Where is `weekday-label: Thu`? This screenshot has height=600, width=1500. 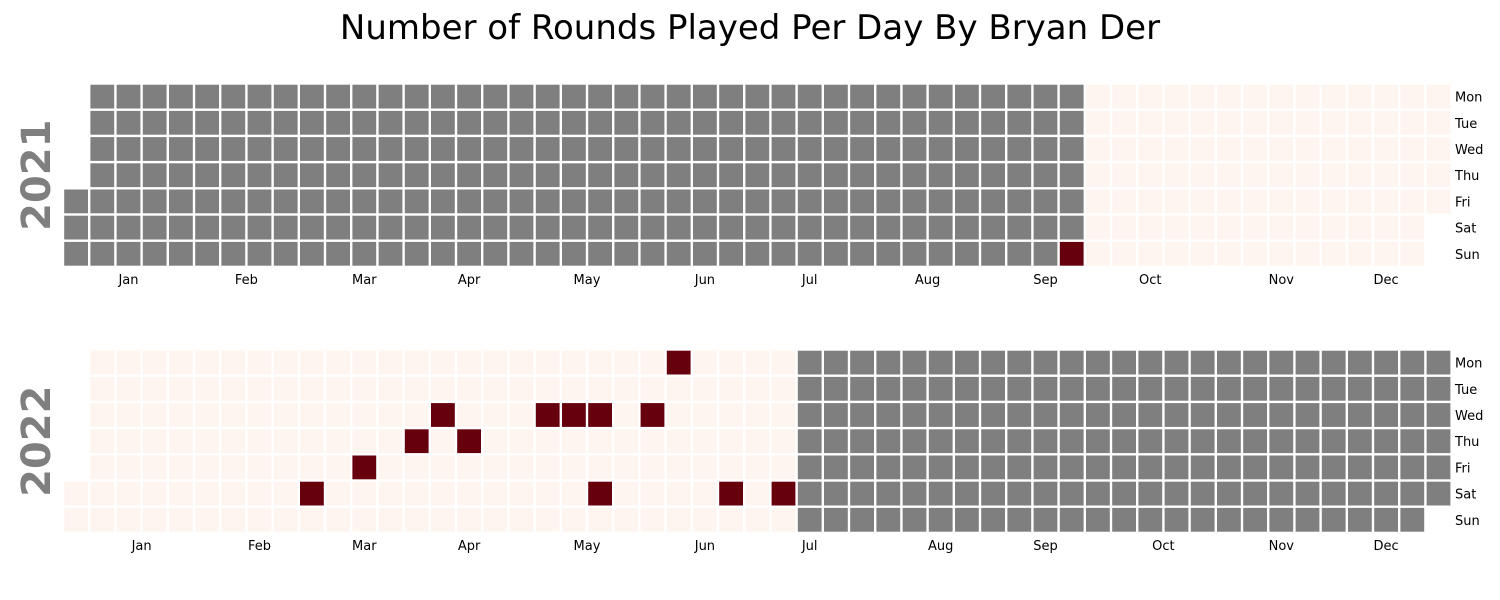
weekday-label: Thu is located at coordinates (1466, 176).